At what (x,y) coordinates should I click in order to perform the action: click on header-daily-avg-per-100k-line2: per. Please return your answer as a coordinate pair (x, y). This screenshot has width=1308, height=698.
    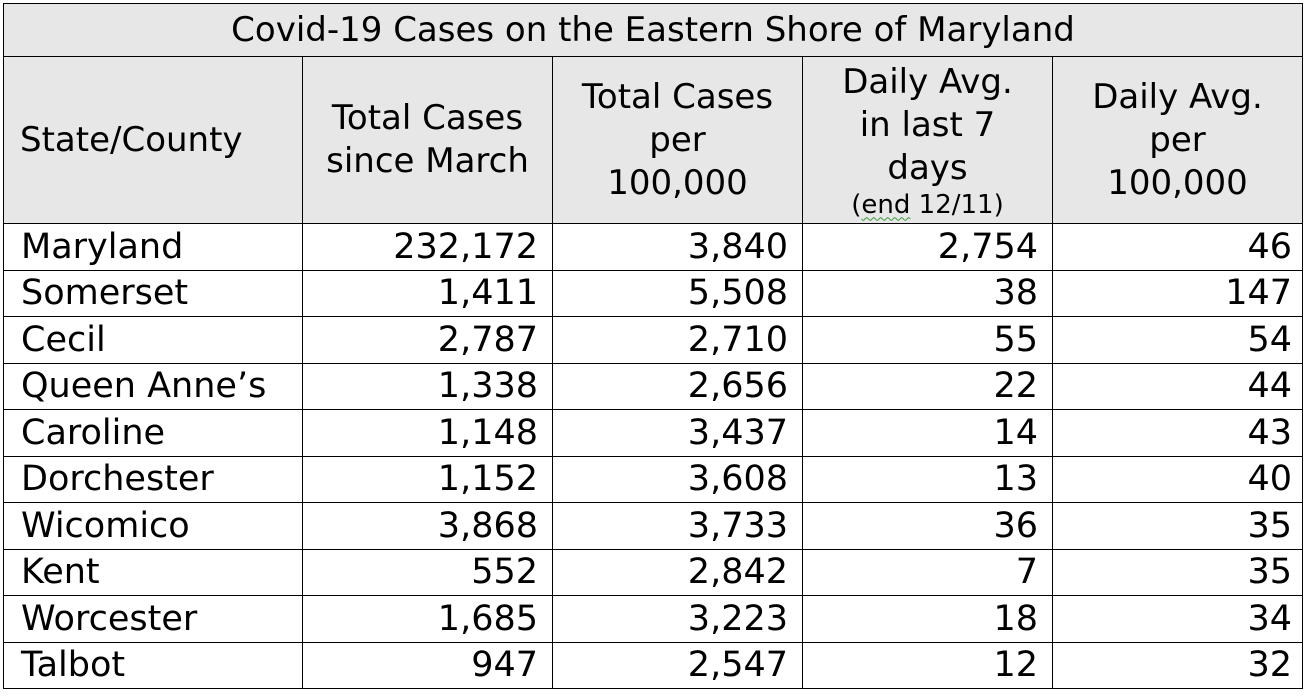
    Looking at the image, I should click on (1177, 139).